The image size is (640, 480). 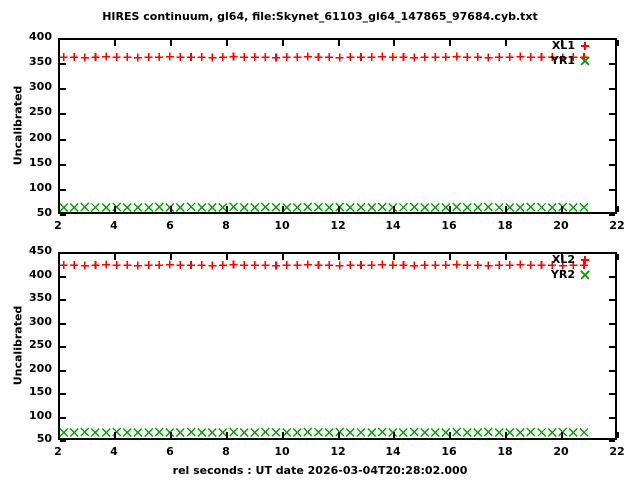 What do you see at coordinates (44, 212) in the screenshot?
I see `y-tick-label-top-0: 50` at bounding box center [44, 212].